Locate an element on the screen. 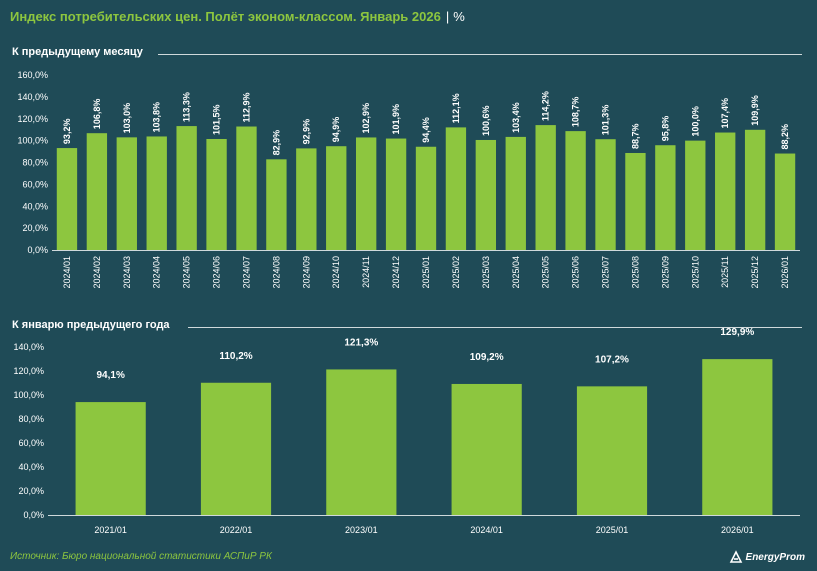  x-tick-label: 2023/01 is located at coordinates (361, 530).